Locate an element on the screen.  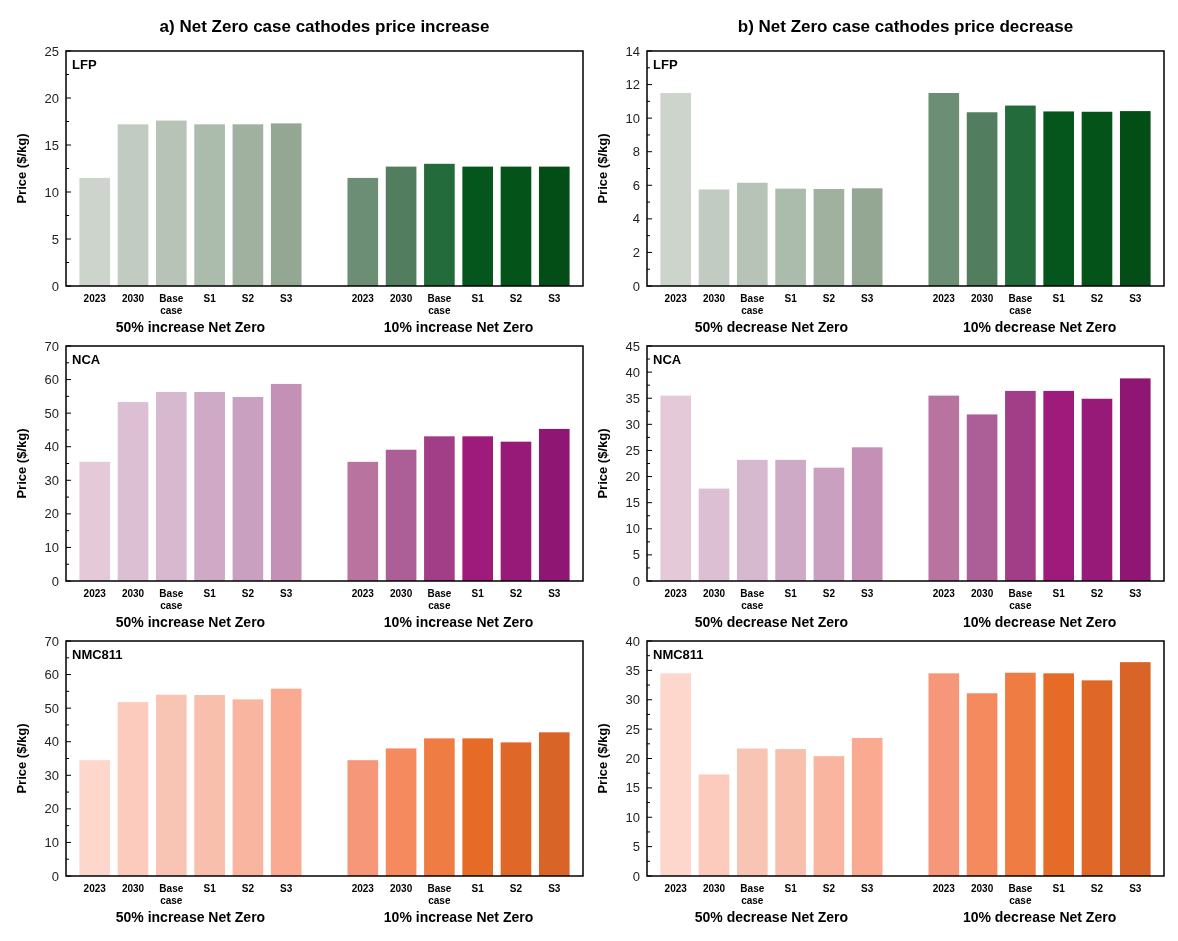
y-tick-label: 6 is located at coordinates (636, 185).